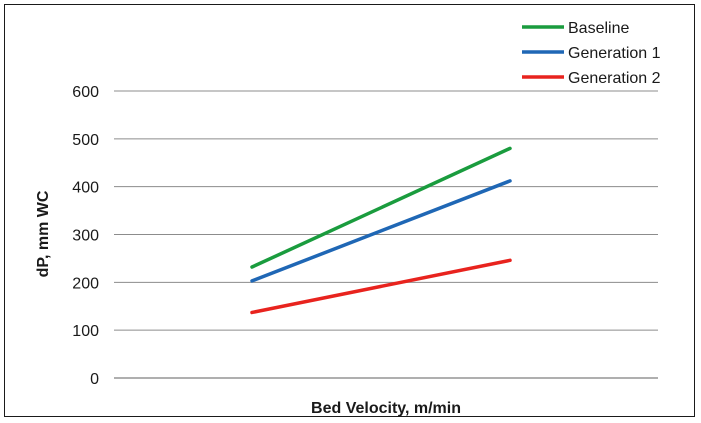 This screenshot has width=701, height=423. Describe the element at coordinates (386, 408) in the screenshot. I see `x-axis-title: Bed Velocity, m/min` at that location.